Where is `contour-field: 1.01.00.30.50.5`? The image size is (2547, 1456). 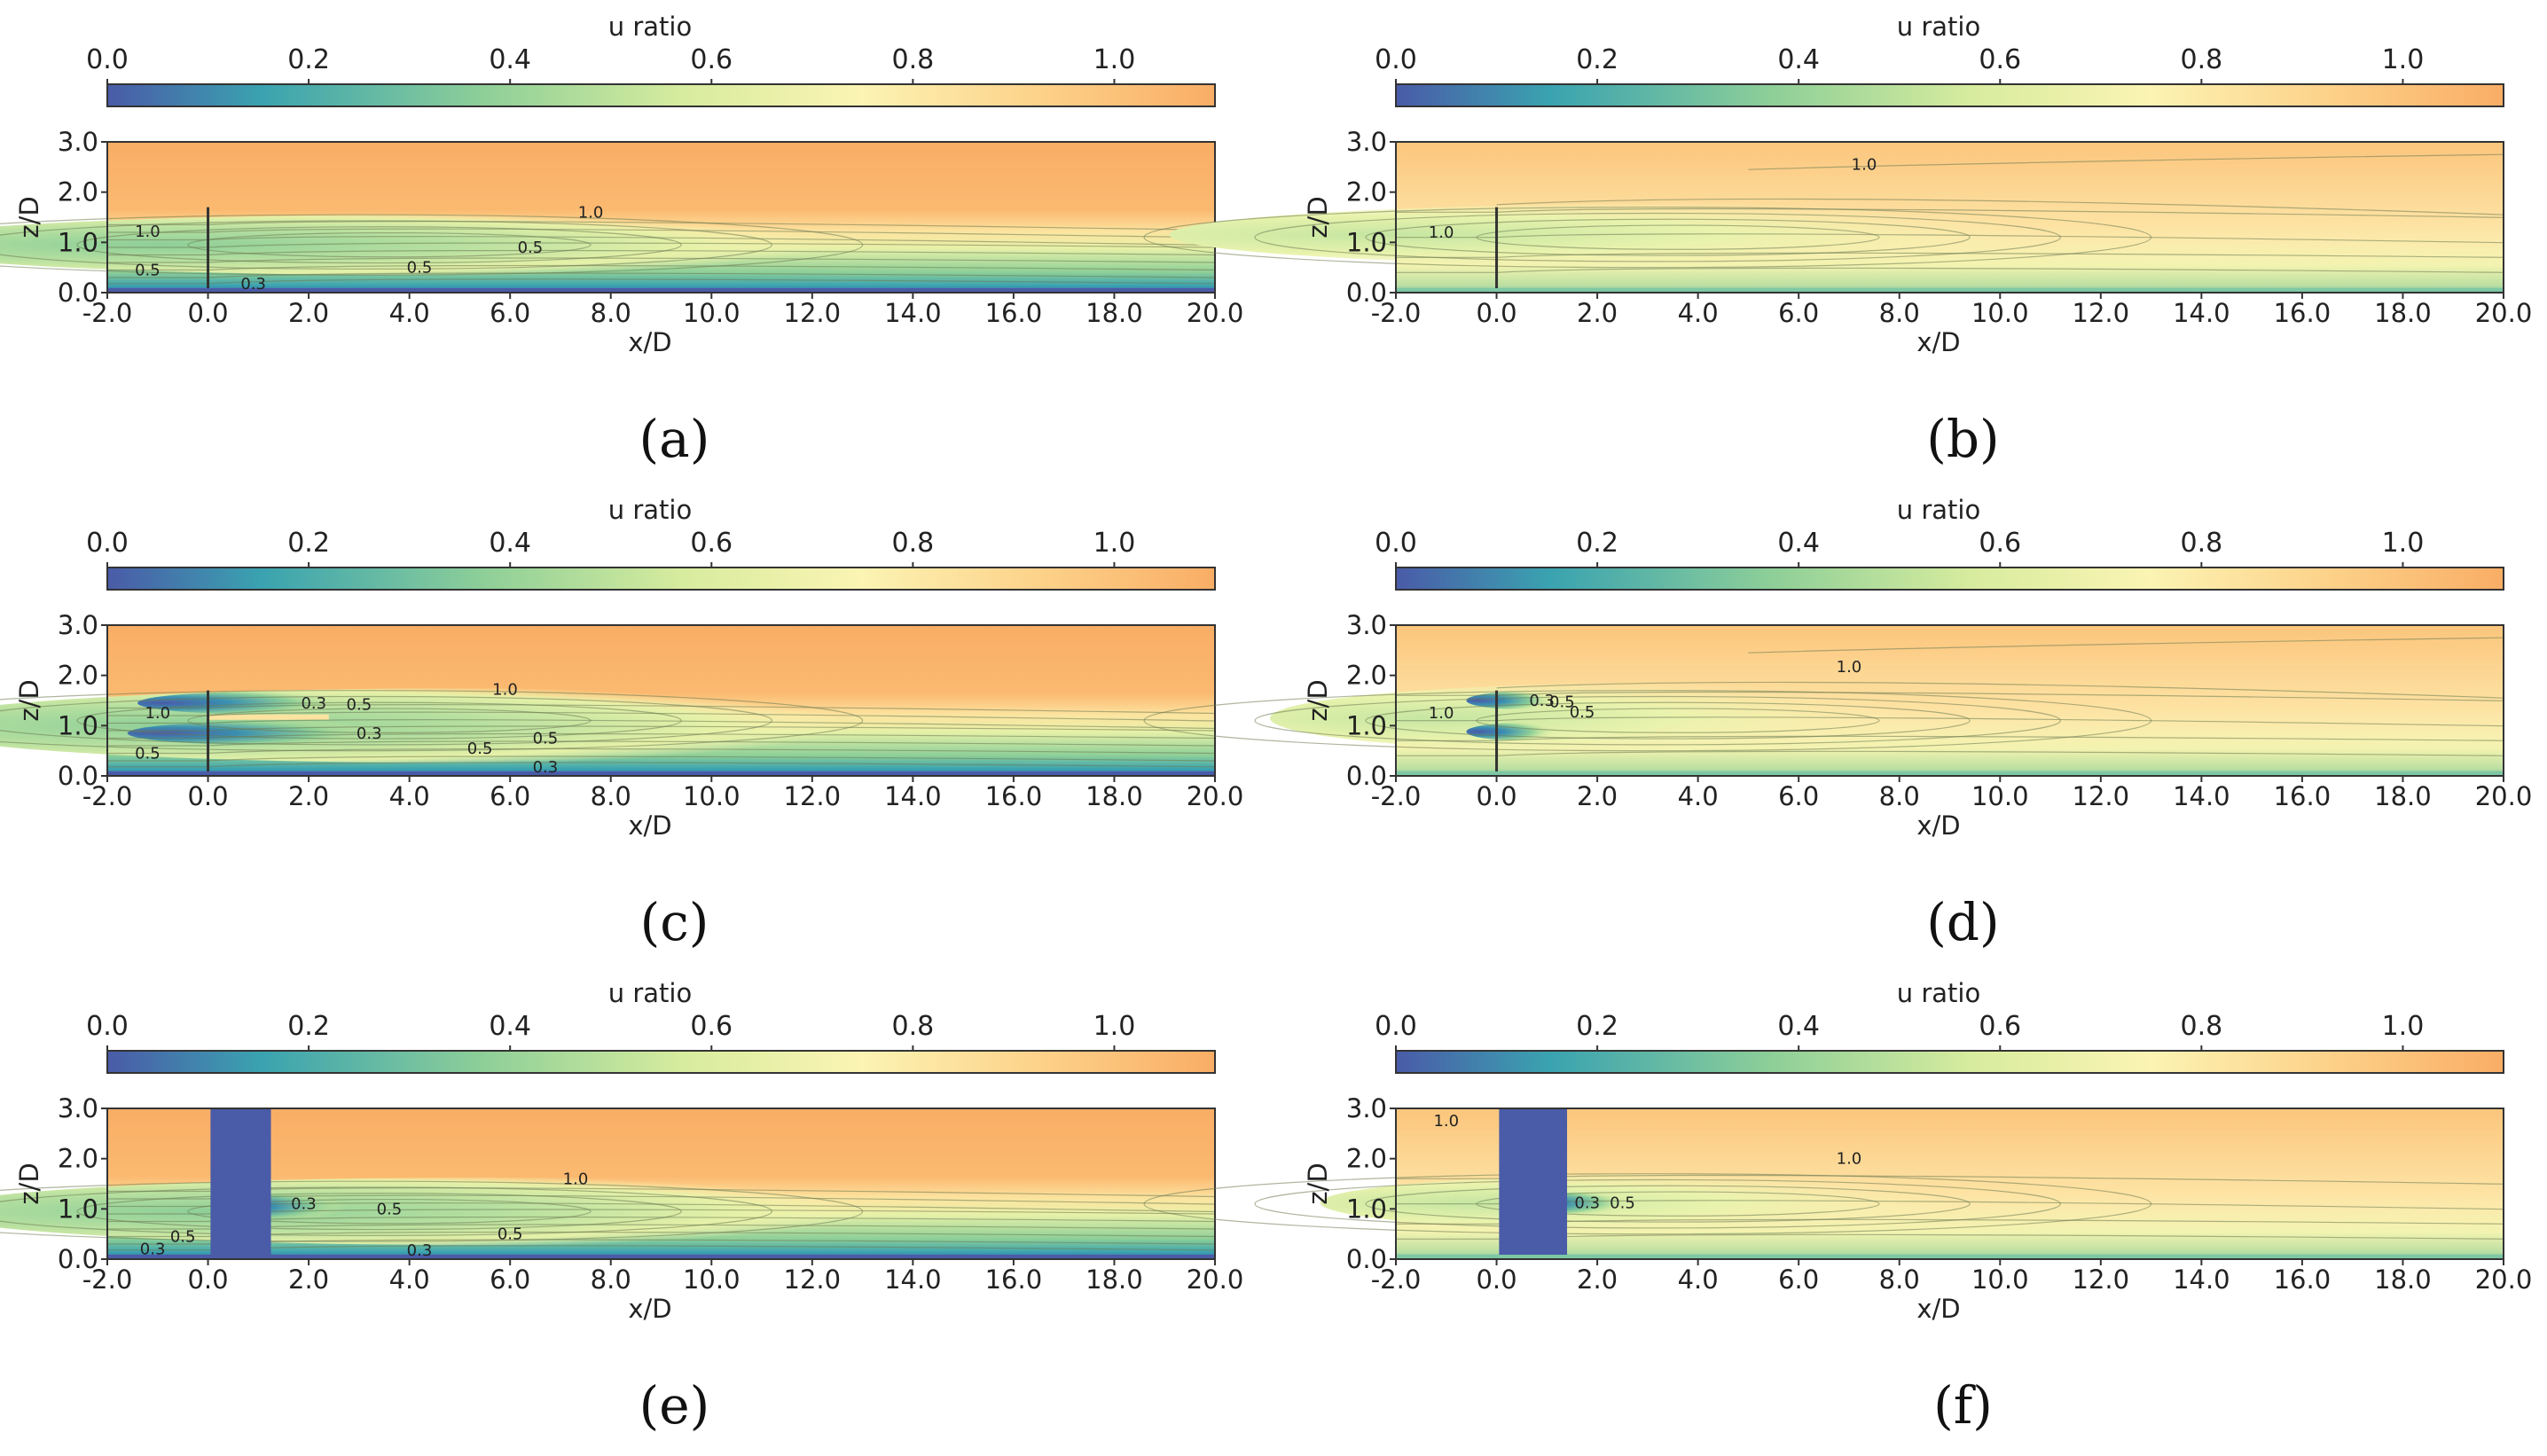
contour-field: 1.01.00.30.50.5 is located at coordinates (1824, 700).